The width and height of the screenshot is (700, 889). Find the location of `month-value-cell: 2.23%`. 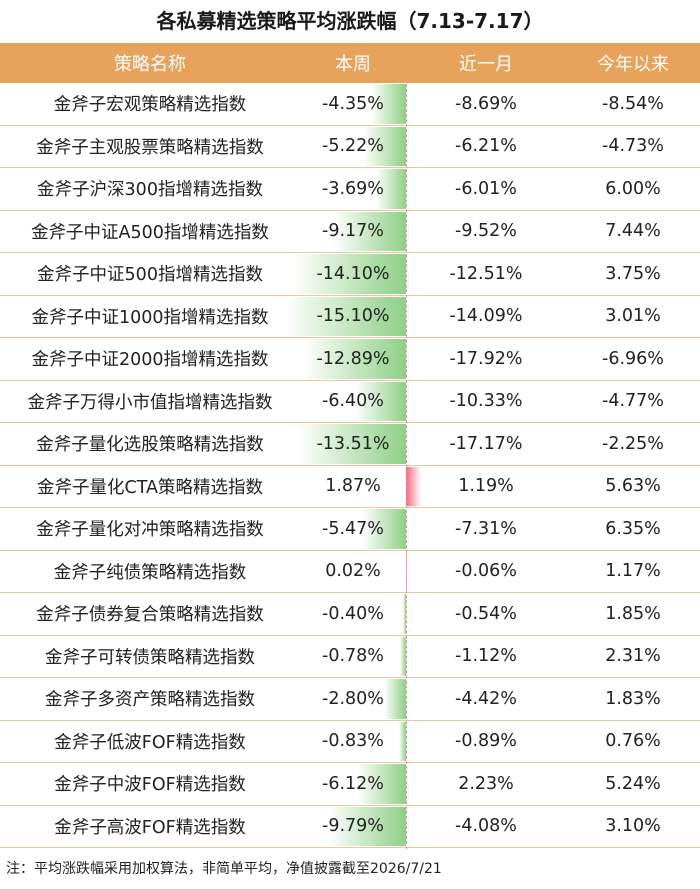

month-value-cell: 2.23% is located at coordinates (486, 784).